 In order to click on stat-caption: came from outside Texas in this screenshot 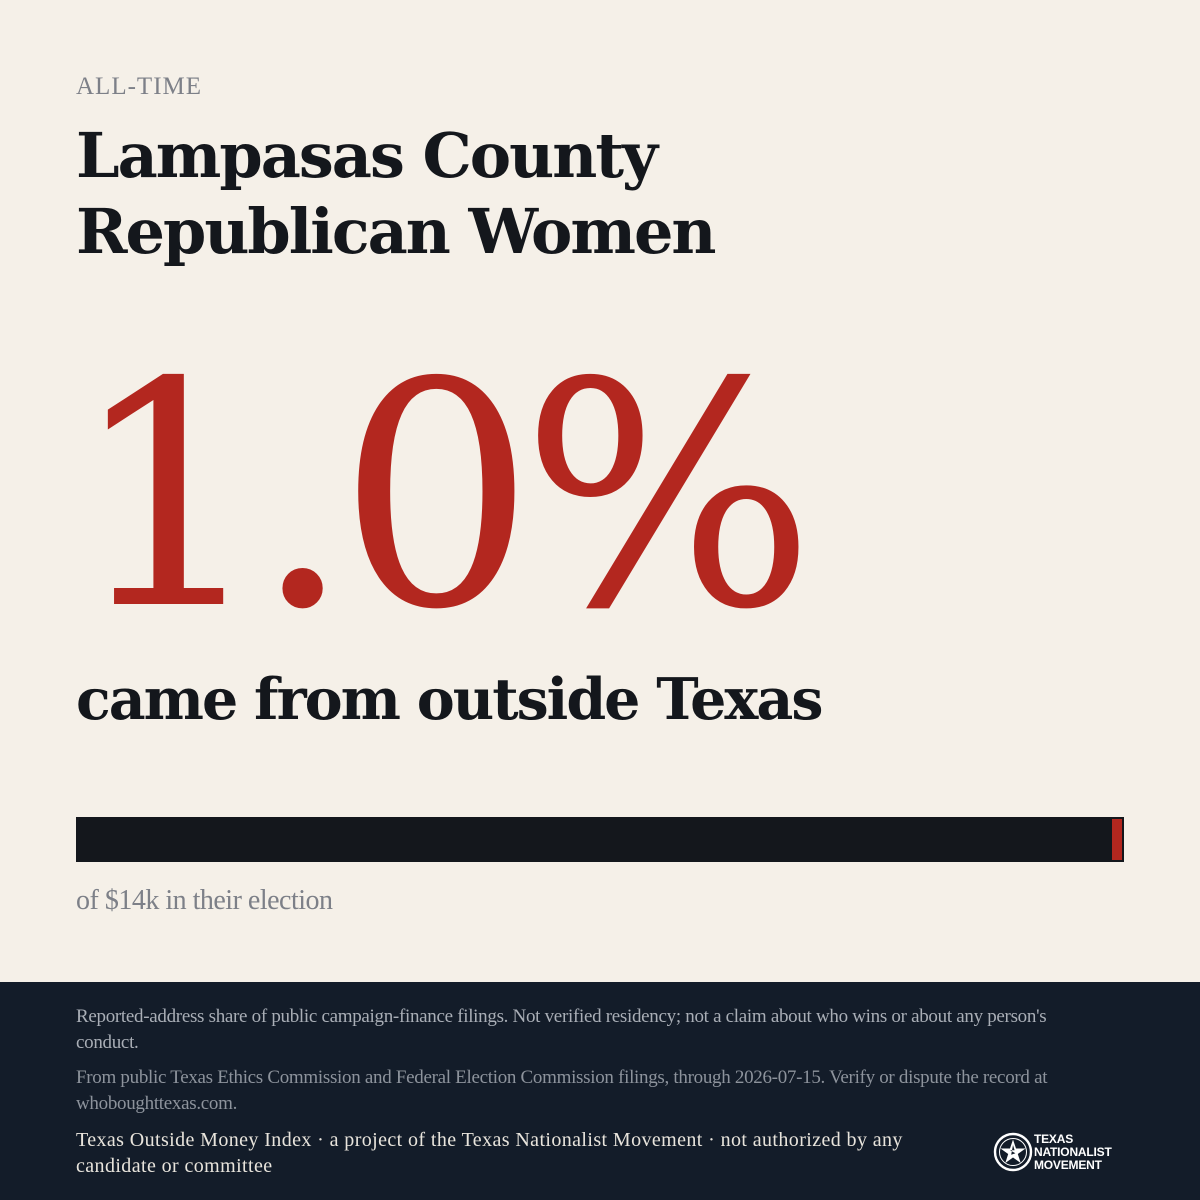, I will do `click(449, 699)`.